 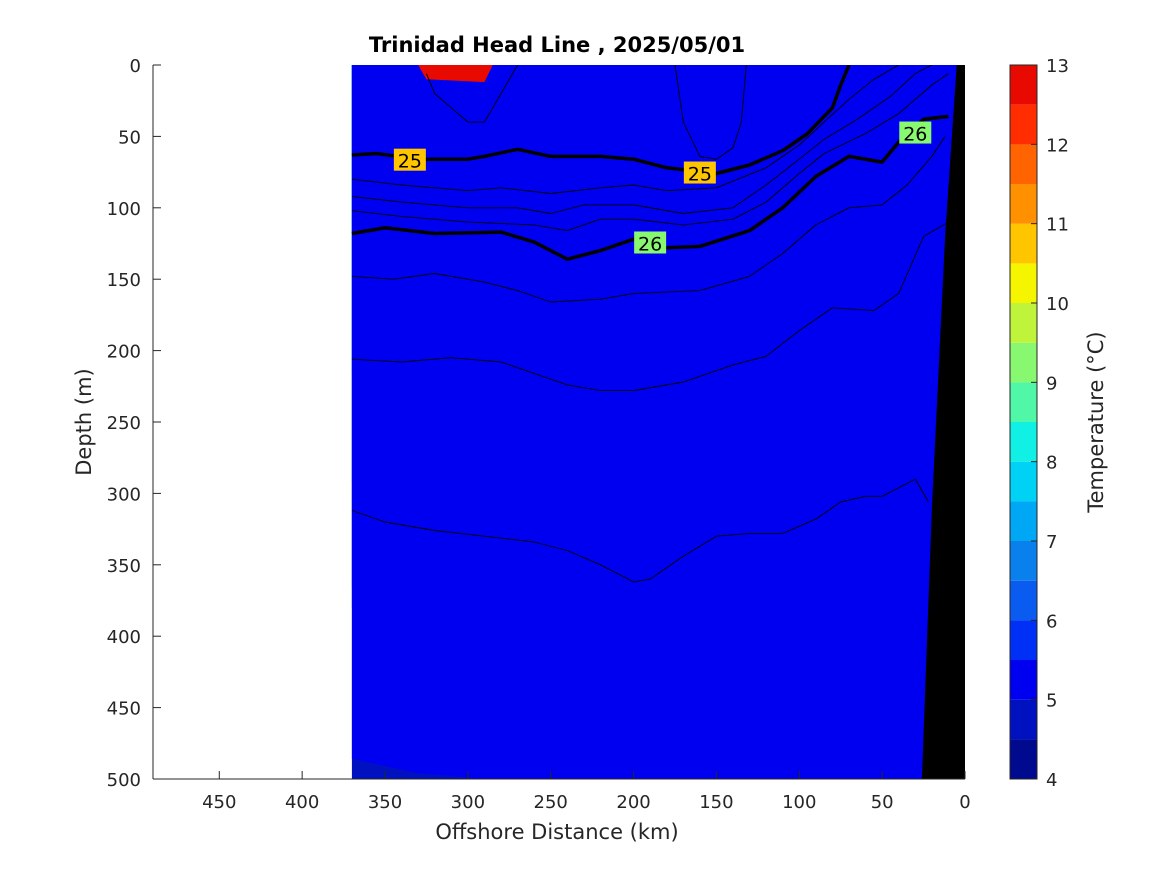 What do you see at coordinates (302, 802) in the screenshot?
I see `x-tick-label: 400` at bounding box center [302, 802].